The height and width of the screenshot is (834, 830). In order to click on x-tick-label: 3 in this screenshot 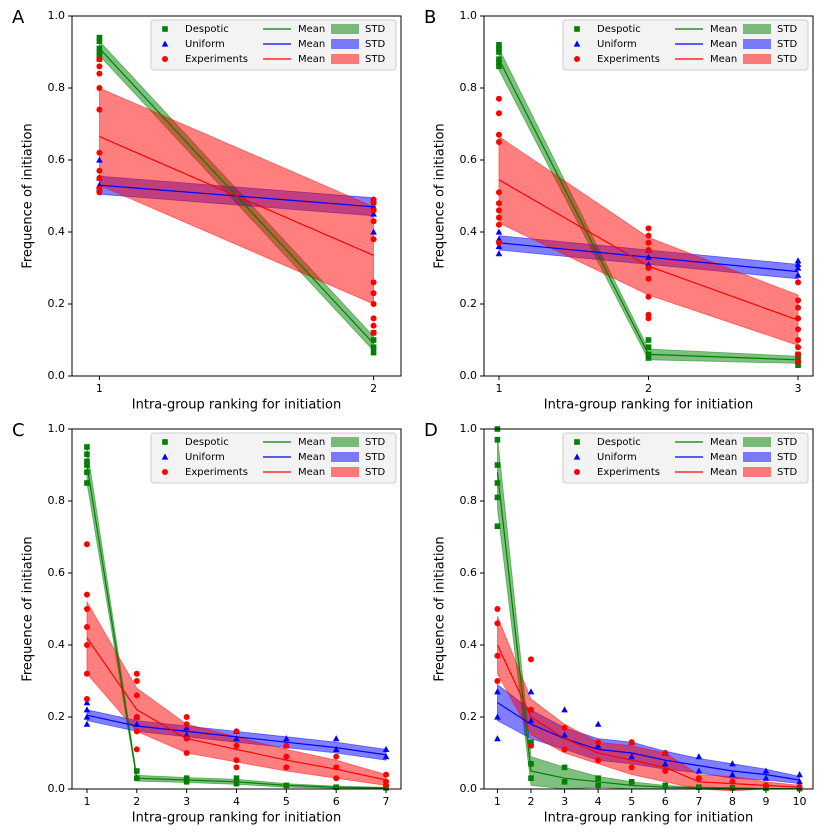, I will do `click(564, 801)`.